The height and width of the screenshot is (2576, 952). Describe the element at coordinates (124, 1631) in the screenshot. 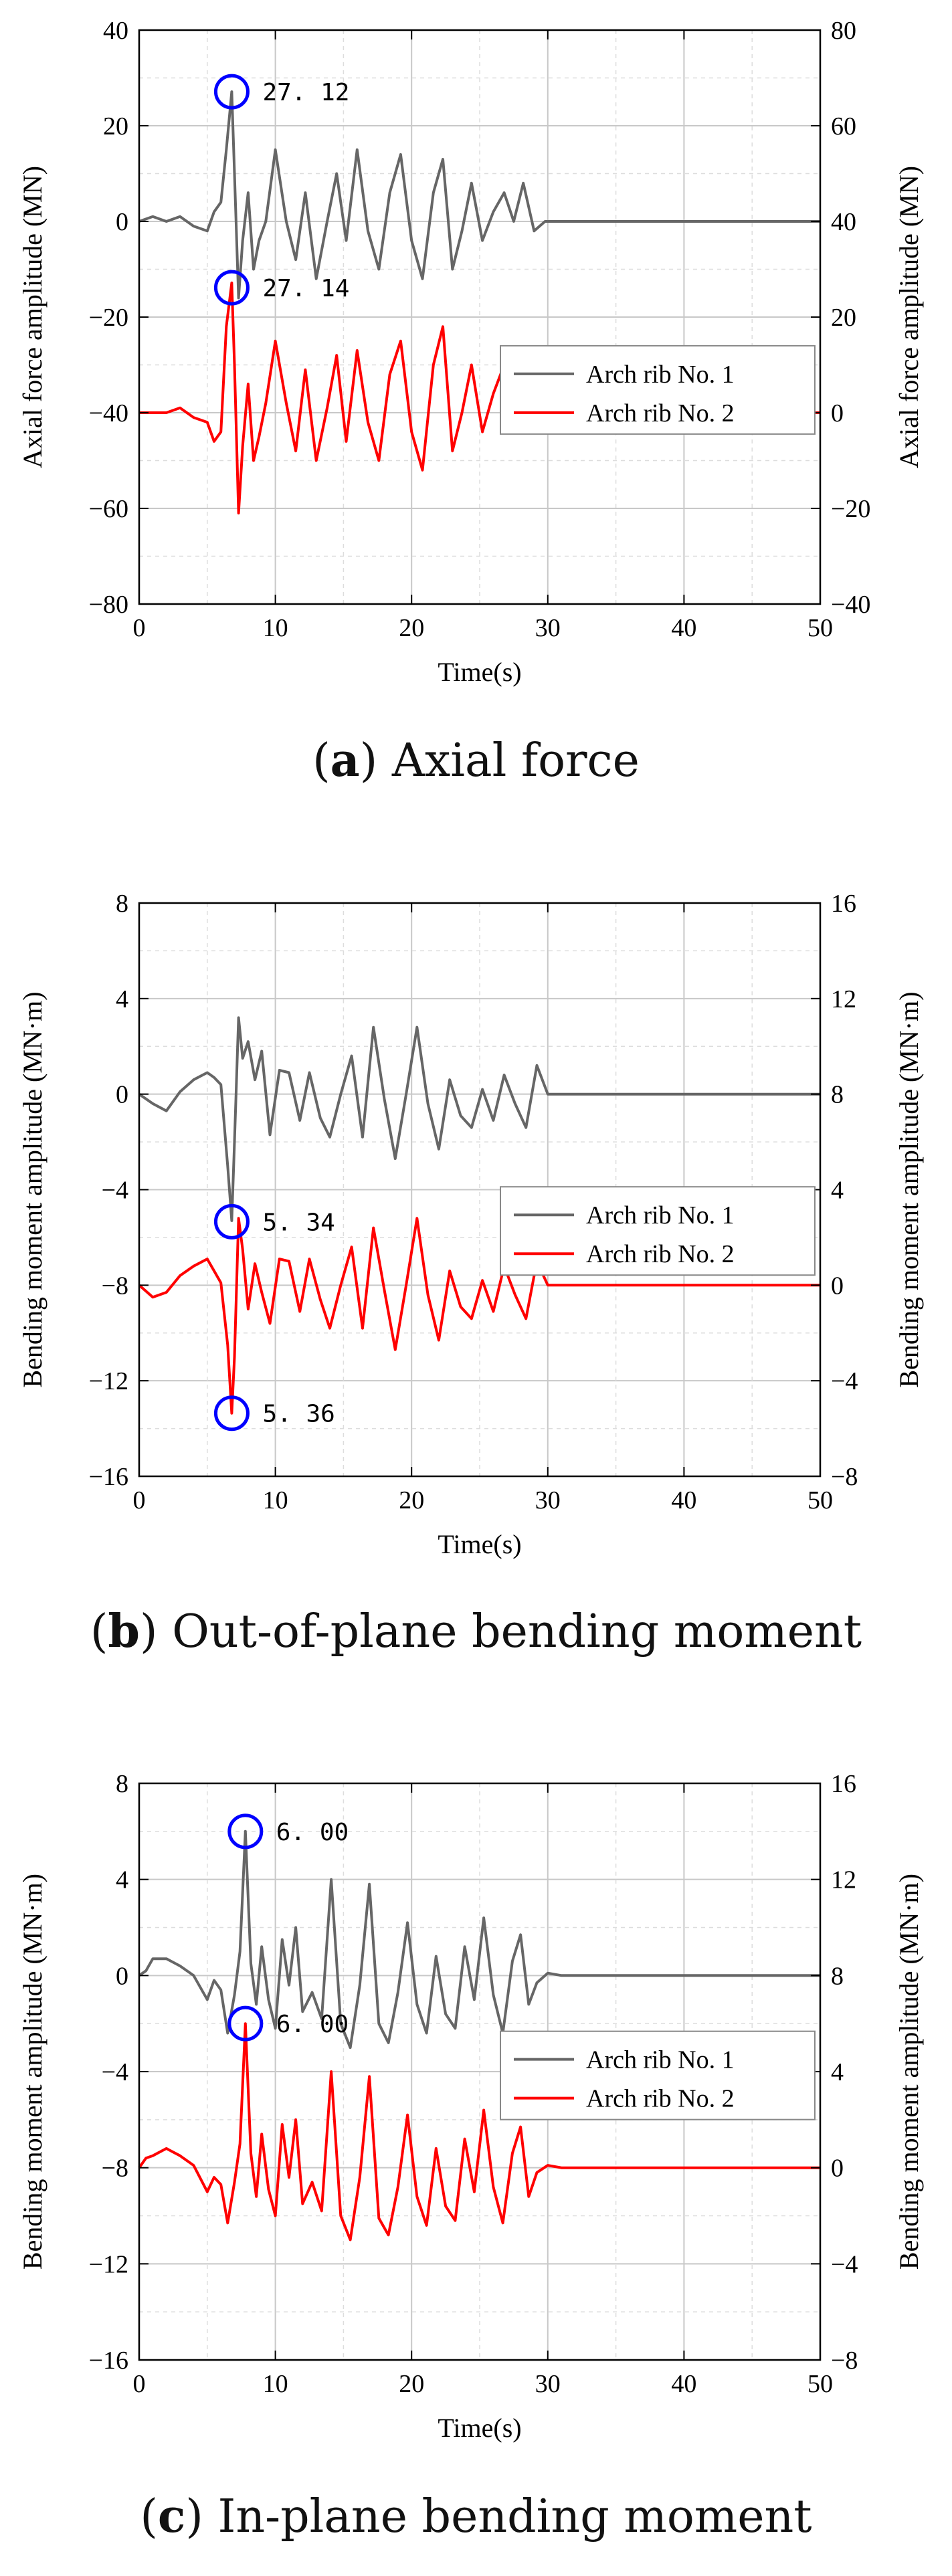

I see `caption-letter: b` at that location.